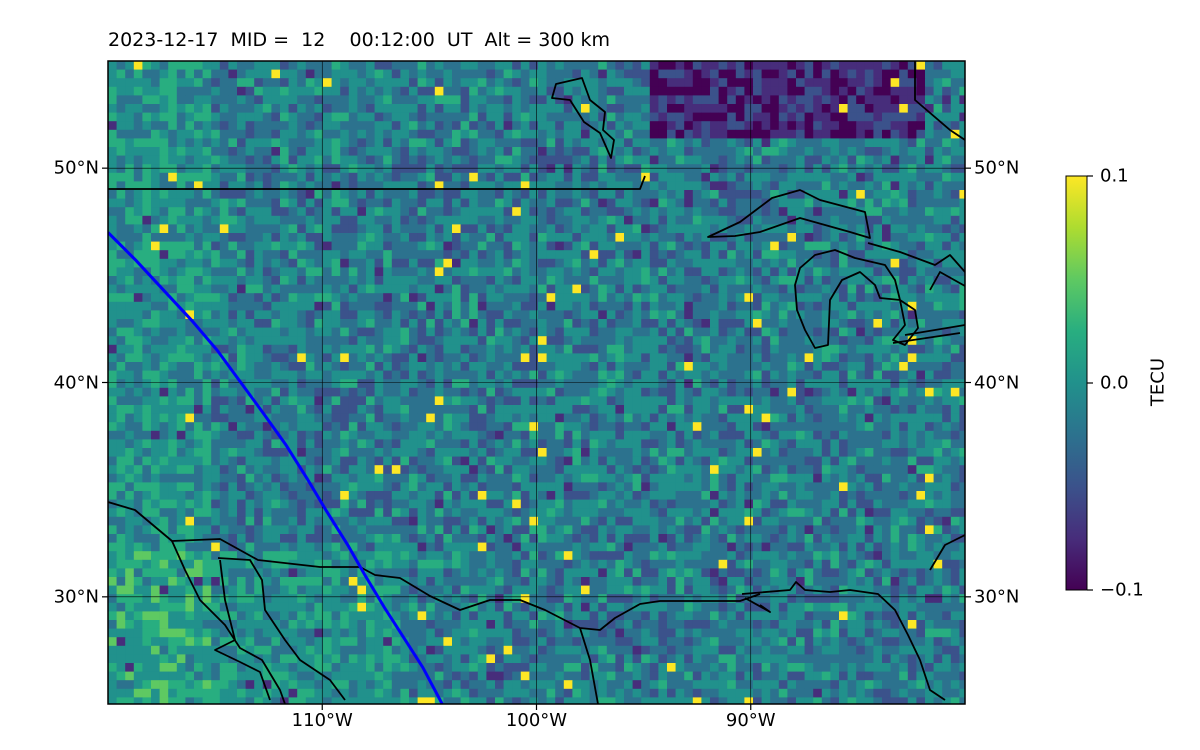  I want to click on colorbar-tick-label: −0.1, so click(1122, 590).